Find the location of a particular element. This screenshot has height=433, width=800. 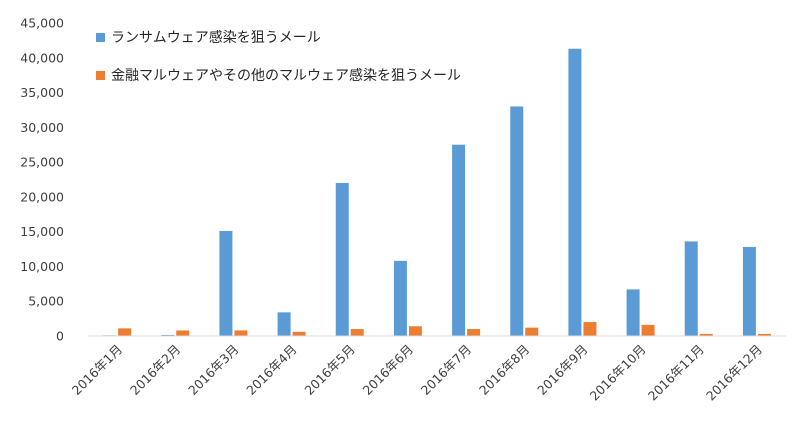

x-tick-label: 2016年12月 is located at coordinates (734, 373).